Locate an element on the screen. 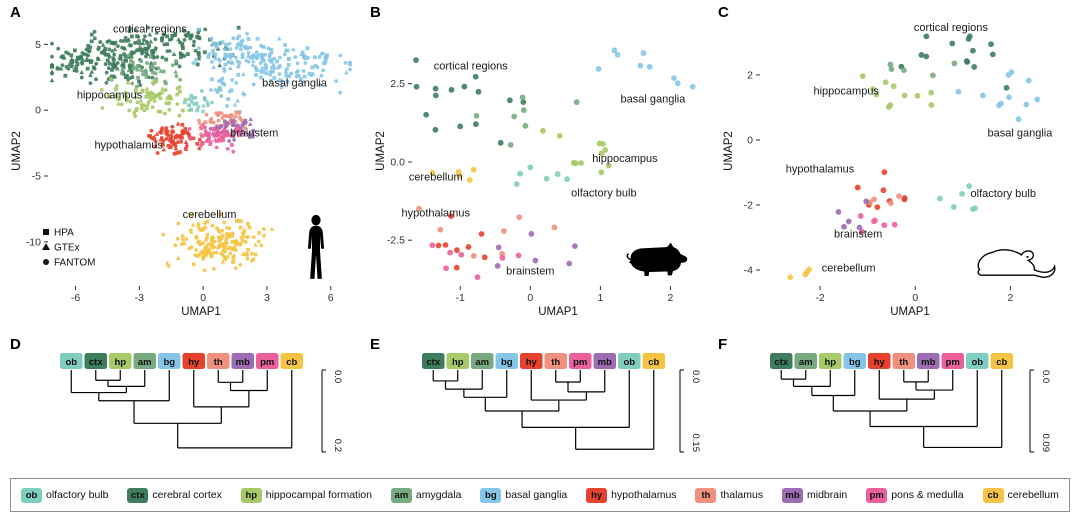  leaf-chip-label: ctx is located at coordinates (433, 362).